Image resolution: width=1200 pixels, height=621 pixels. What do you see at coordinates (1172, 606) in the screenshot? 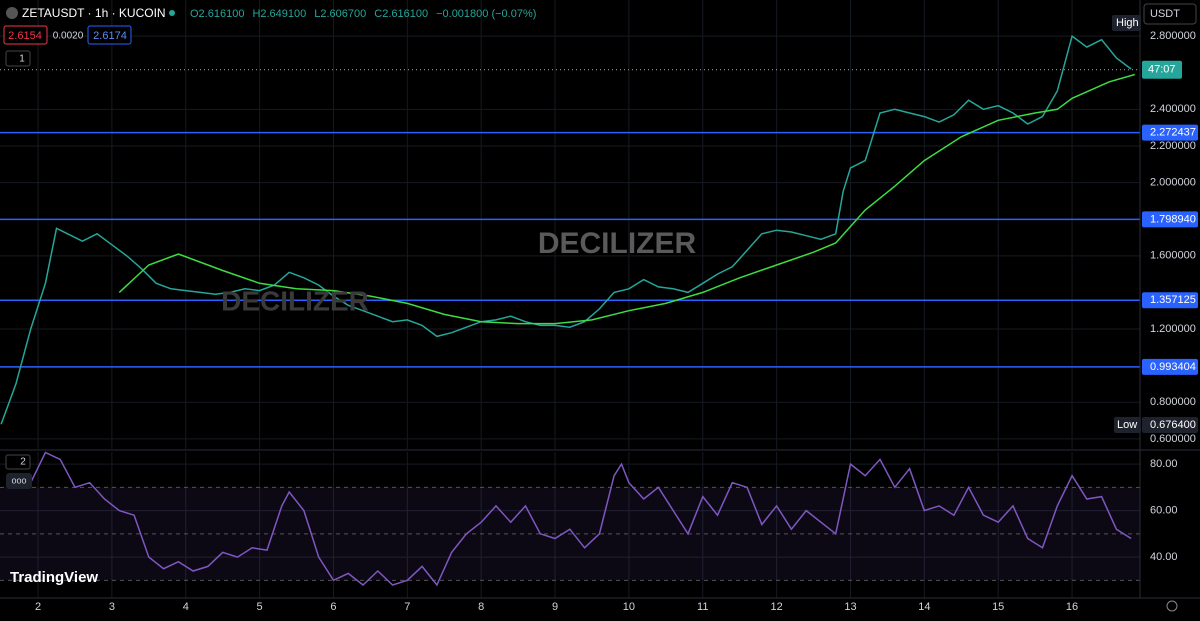
I see `settings-icon` at bounding box center [1172, 606].